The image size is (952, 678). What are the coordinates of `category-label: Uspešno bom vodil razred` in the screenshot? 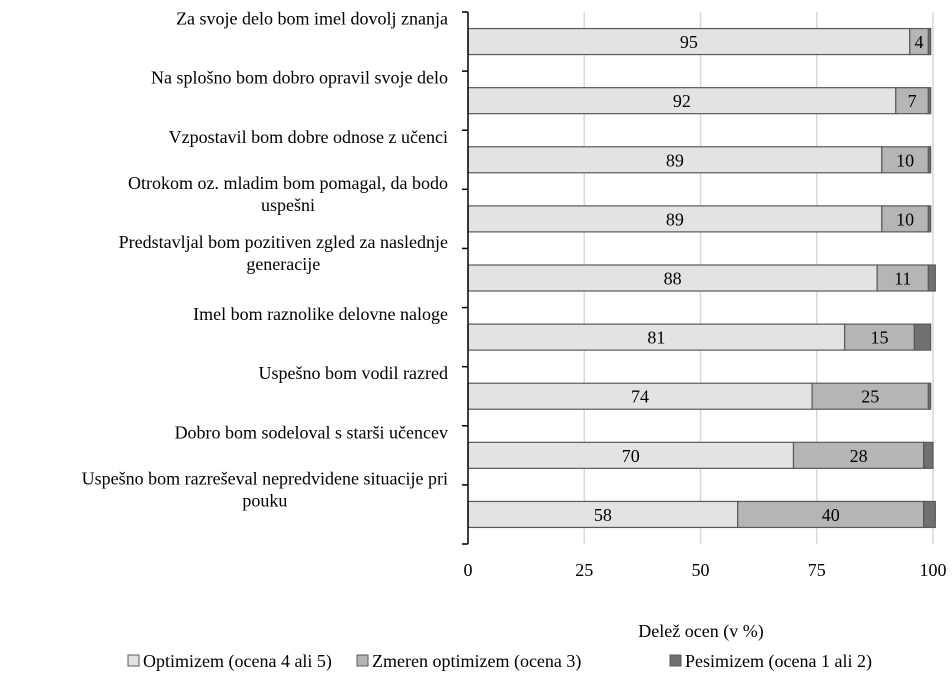 It's located at (353, 373).